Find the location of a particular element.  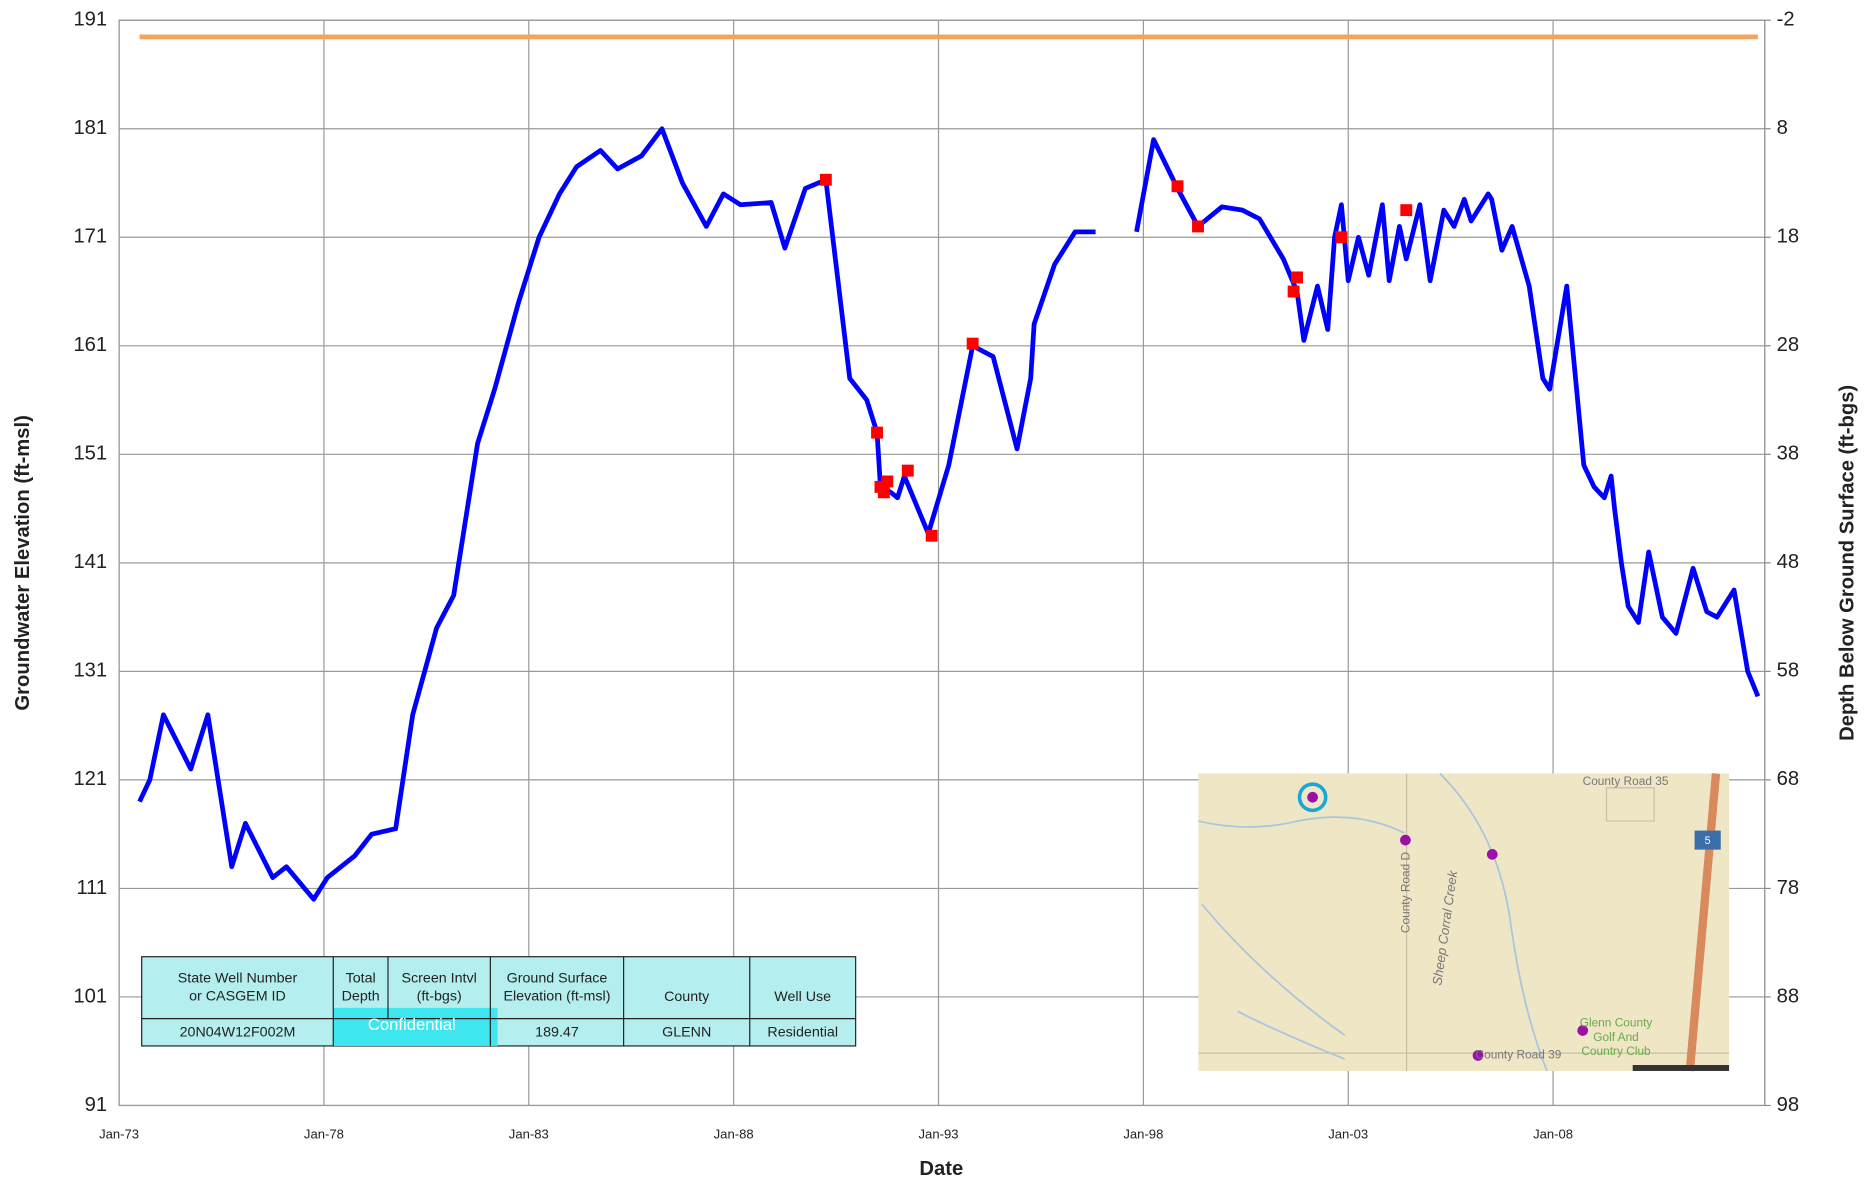

y-tick-label: 111 is located at coordinates (91, 888).